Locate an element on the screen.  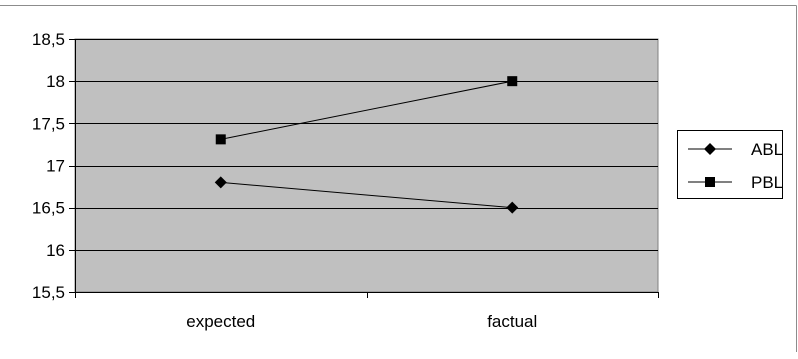
x-tick-label: expected is located at coordinates (220, 321).